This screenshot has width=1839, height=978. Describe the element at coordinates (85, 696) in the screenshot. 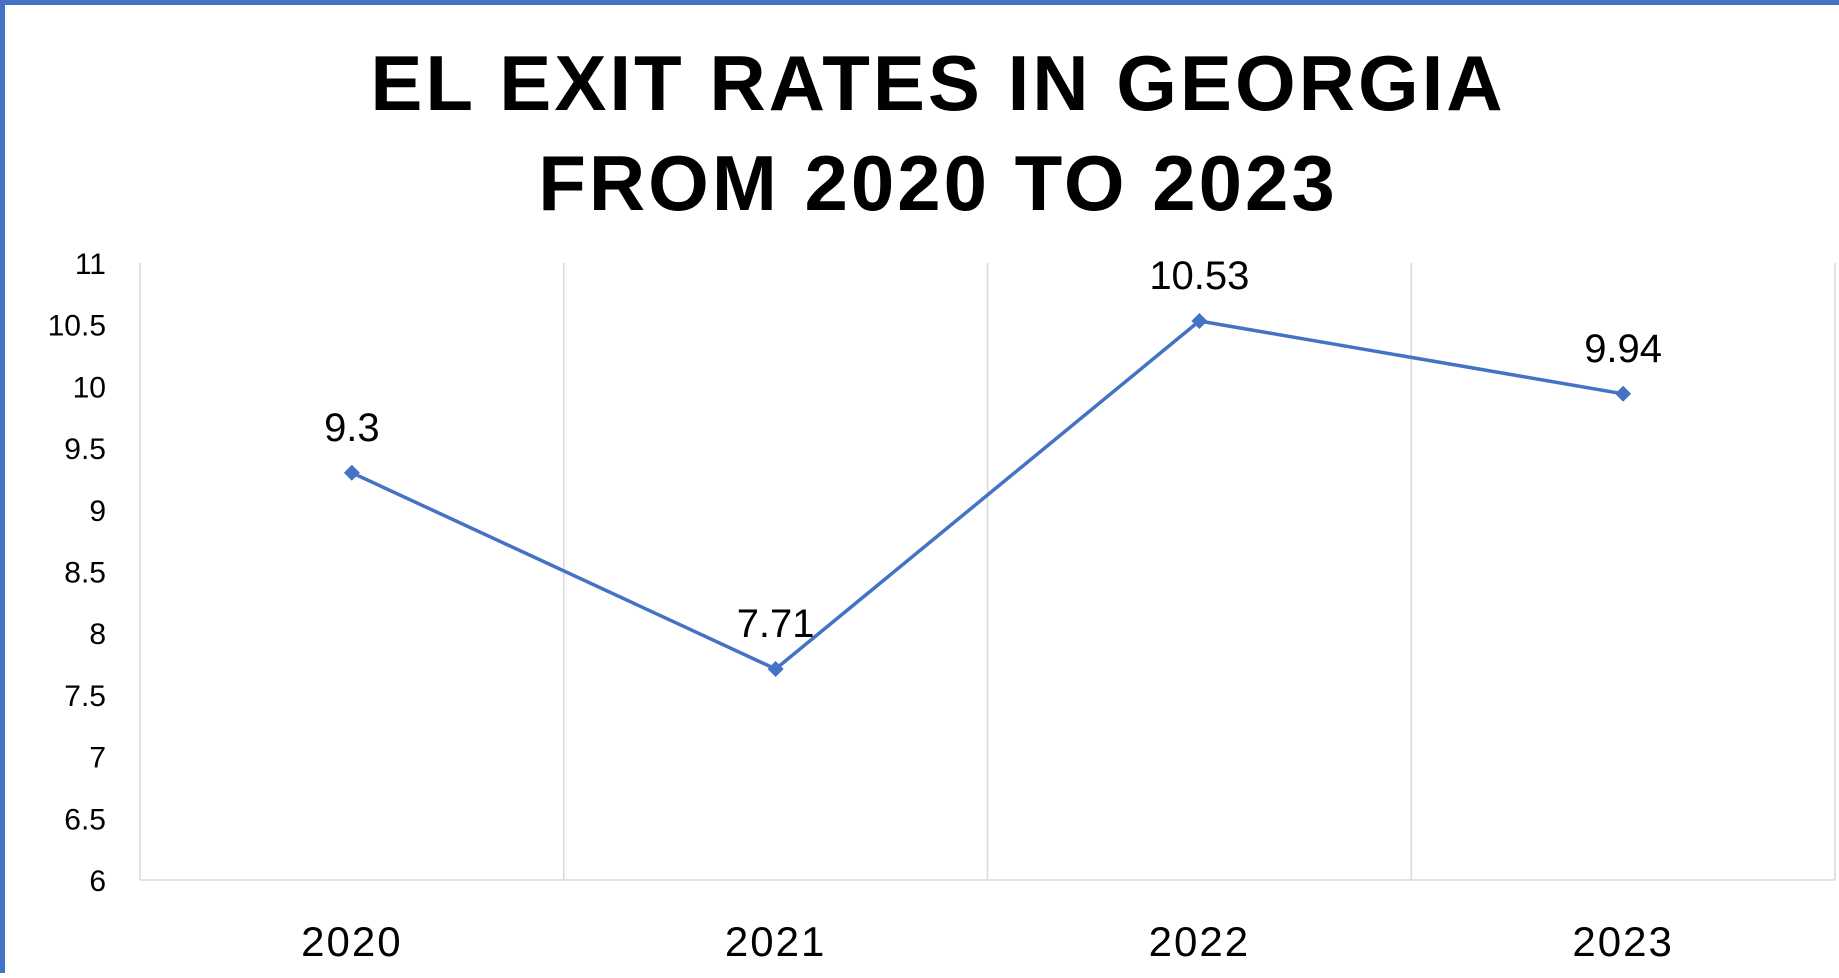

I see `y-tick-label: 7.5` at that location.